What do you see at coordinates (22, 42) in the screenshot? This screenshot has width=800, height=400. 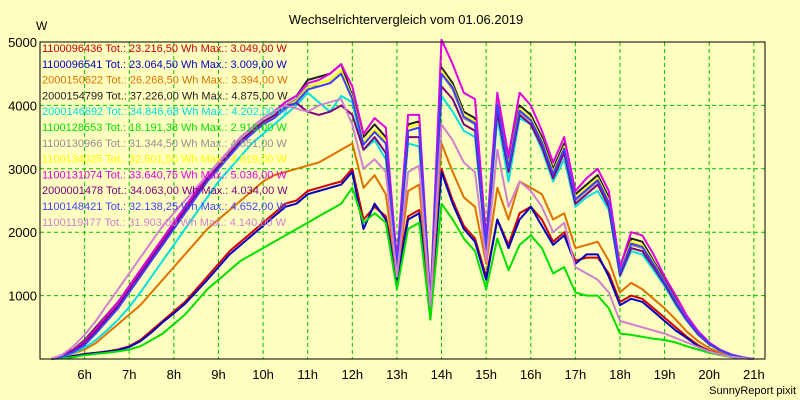 I see `y-tick-label: 5000` at bounding box center [22, 42].